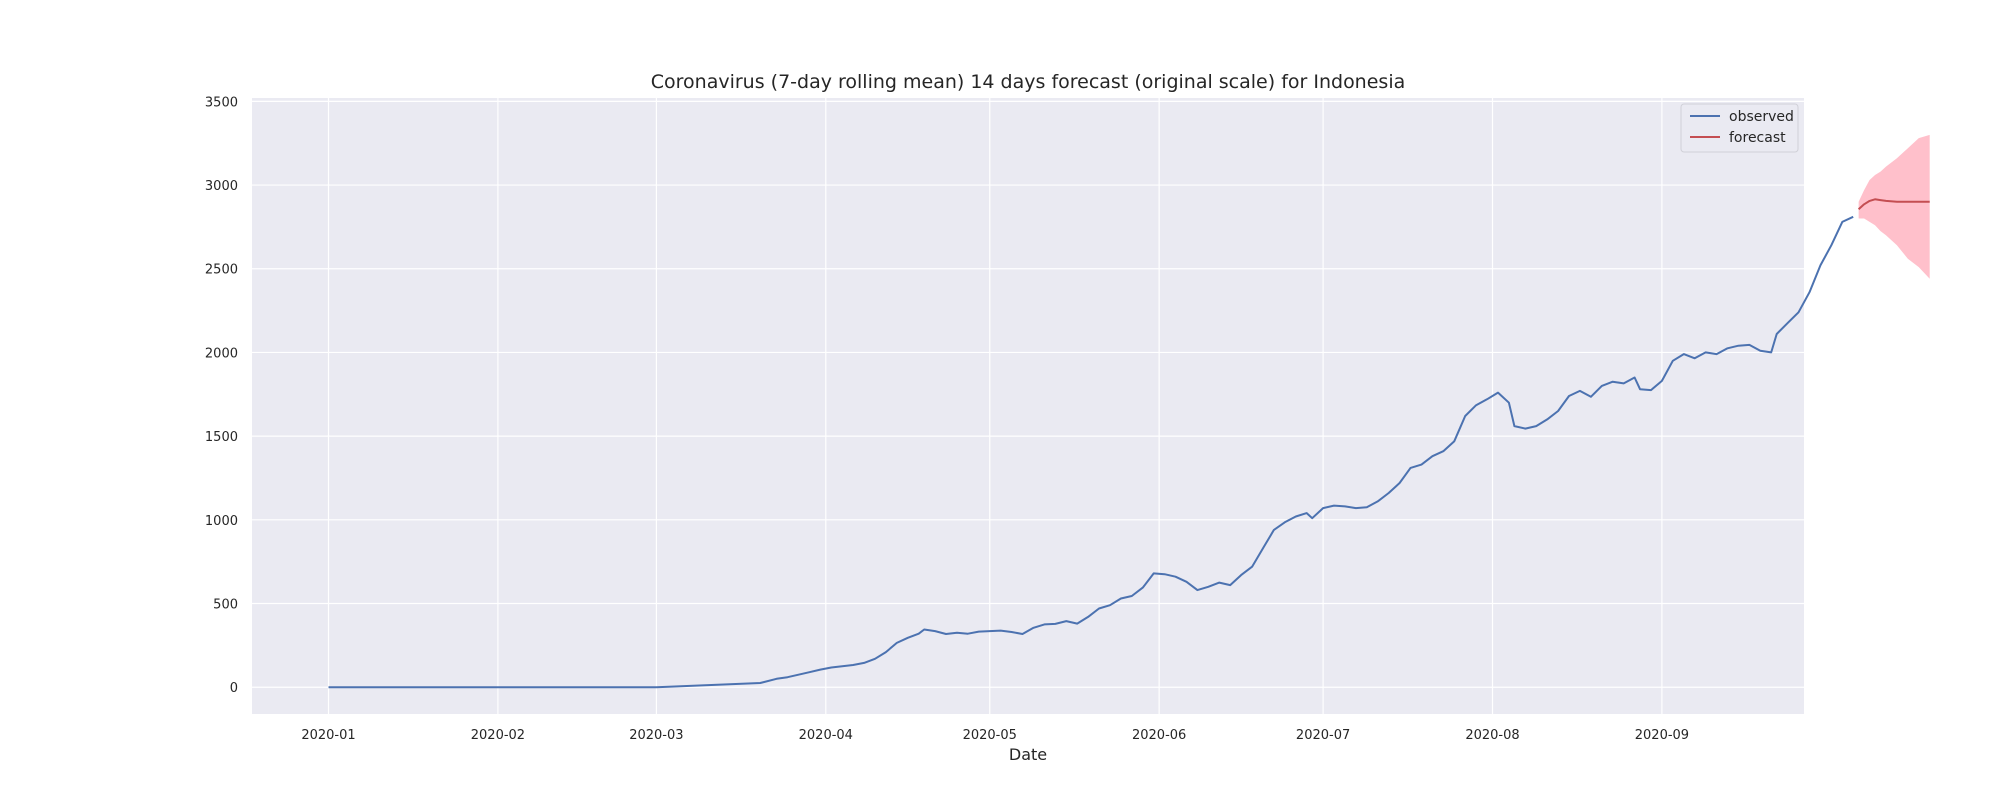 The width and height of the screenshot is (2000, 800). I want to click on y-tick-label: 0, so click(234, 688).